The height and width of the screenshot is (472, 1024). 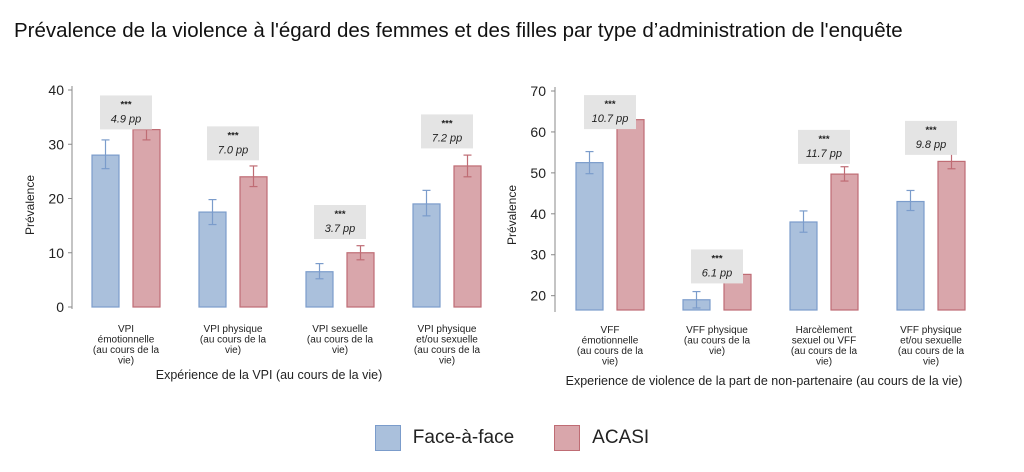 I want to click on y-tick-label: 10, so click(x=56, y=253).